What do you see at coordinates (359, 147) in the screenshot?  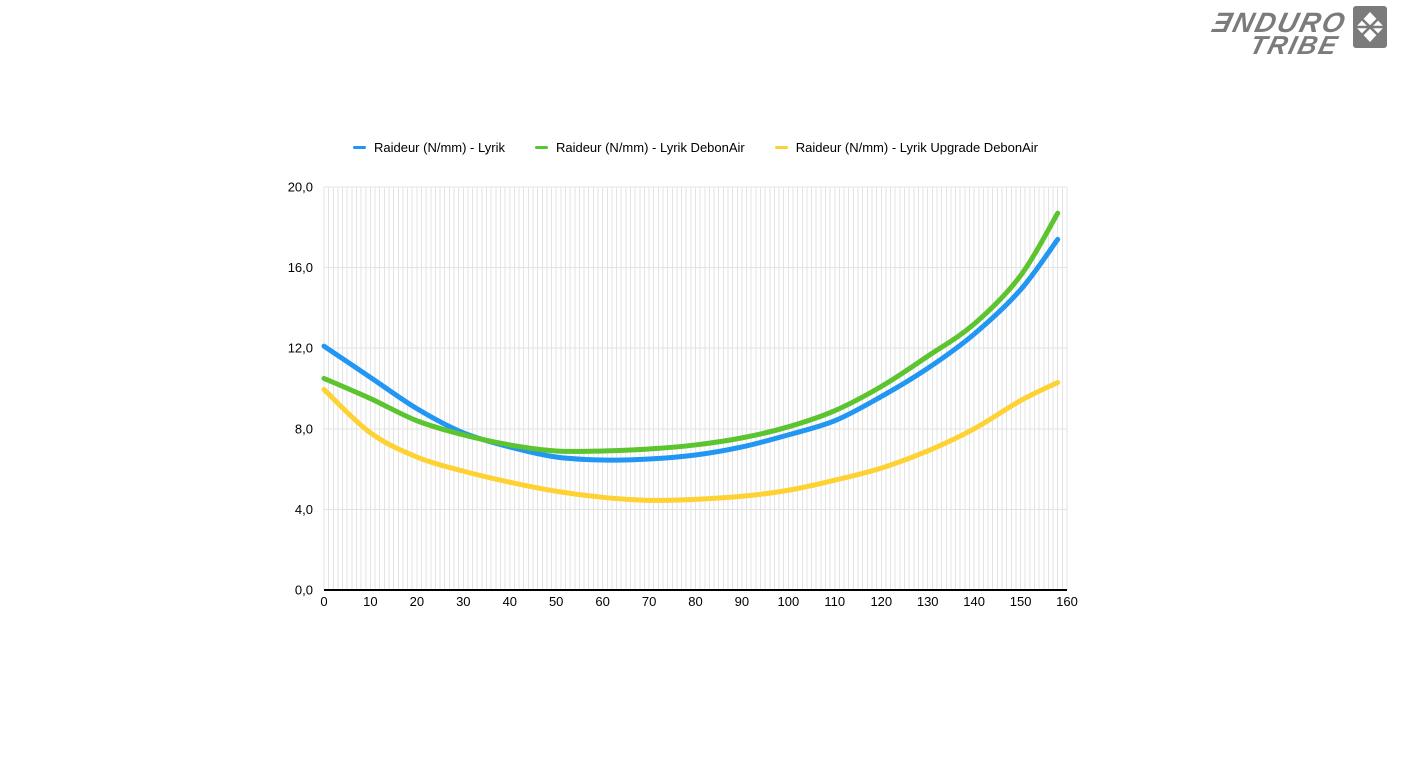 I see `legend-swatch-lyrik` at bounding box center [359, 147].